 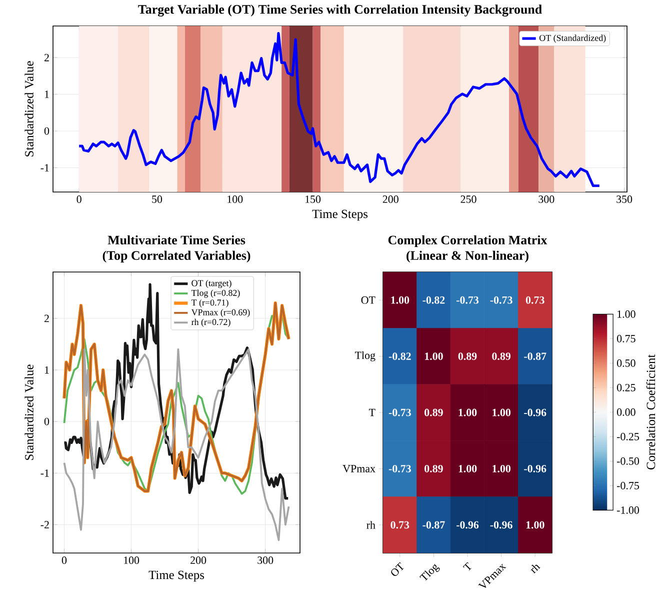 What do you see at coordinates (397, 569) in the screenshot?
I see `x-tick-label: OT` at bounding box center [397, 569].